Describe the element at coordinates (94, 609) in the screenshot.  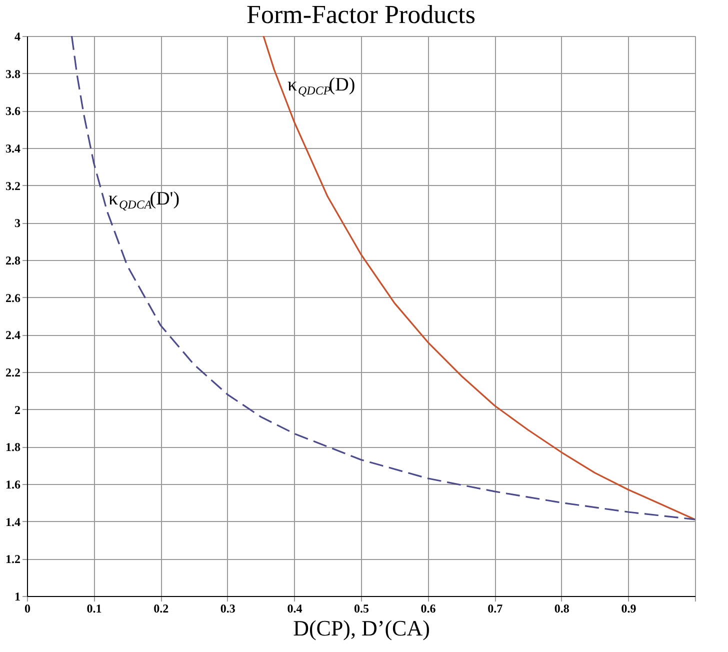
I see `x-tick-label: 0.1` at that location.